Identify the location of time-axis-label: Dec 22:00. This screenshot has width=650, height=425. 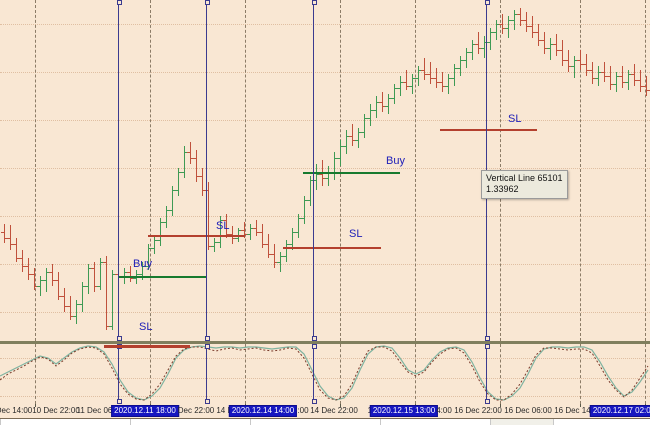
(196, 410).